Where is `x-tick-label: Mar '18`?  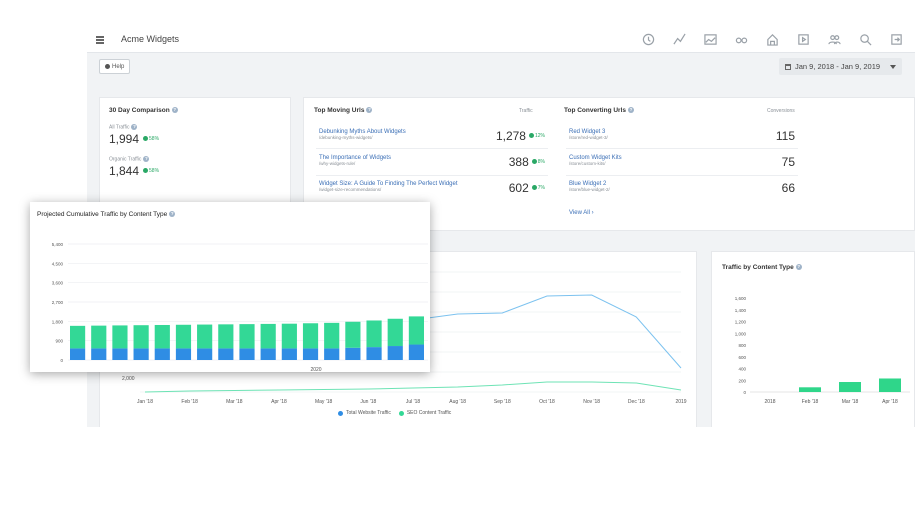
x-tick-label: Mar '18 is located at coordinates (850, 402).